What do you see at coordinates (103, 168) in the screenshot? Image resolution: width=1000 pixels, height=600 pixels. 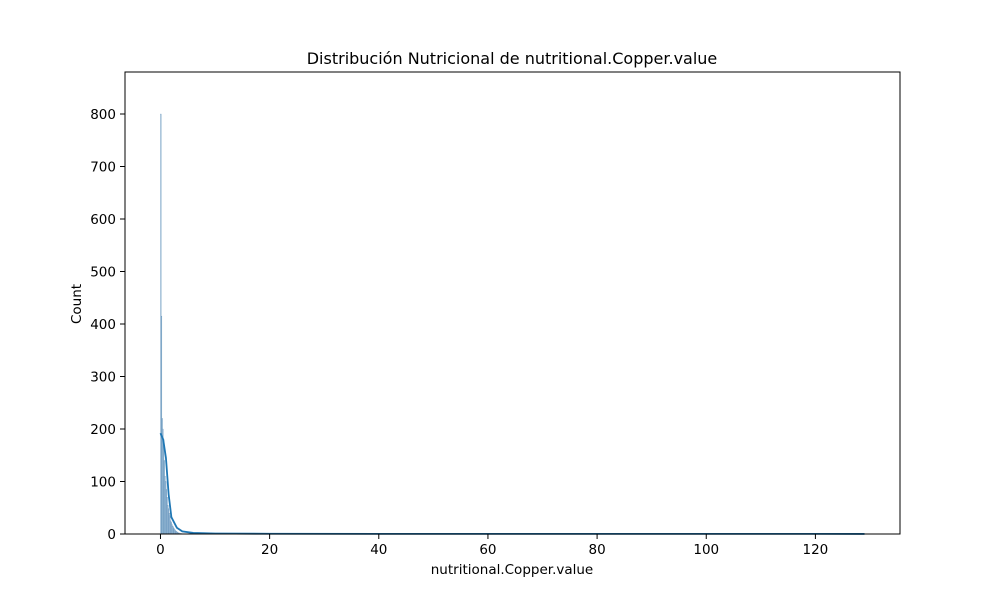 I see `y-tick-label: 700` at bounding box center [103, 168].